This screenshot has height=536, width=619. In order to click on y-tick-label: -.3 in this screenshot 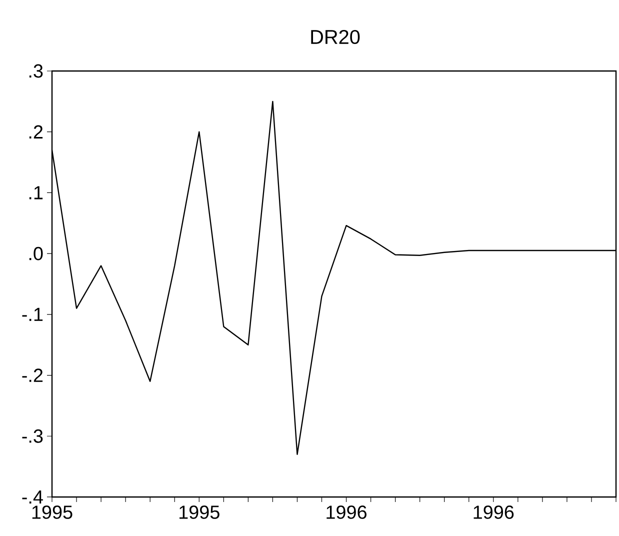, I will do `click(32, 436)`.